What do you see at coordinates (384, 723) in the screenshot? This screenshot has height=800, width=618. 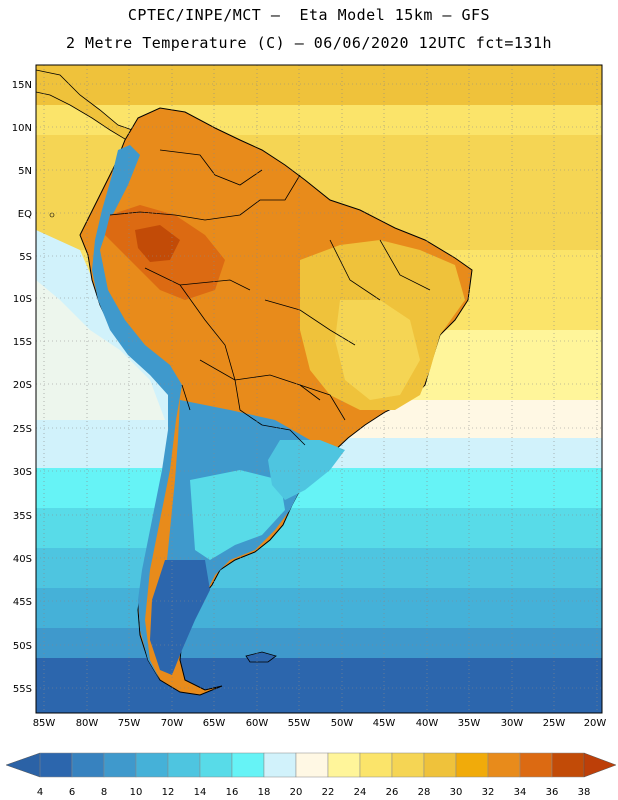 I see `lon-label: 45W` at bounding box center [384, 723].